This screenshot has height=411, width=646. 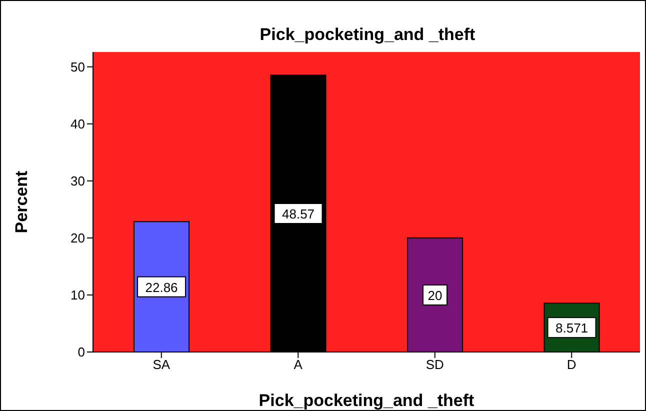 What do you see at coordinates (22, 202) in the screenshot?
I see `y-axis-title: Percent` at bounding box center [22, 202].